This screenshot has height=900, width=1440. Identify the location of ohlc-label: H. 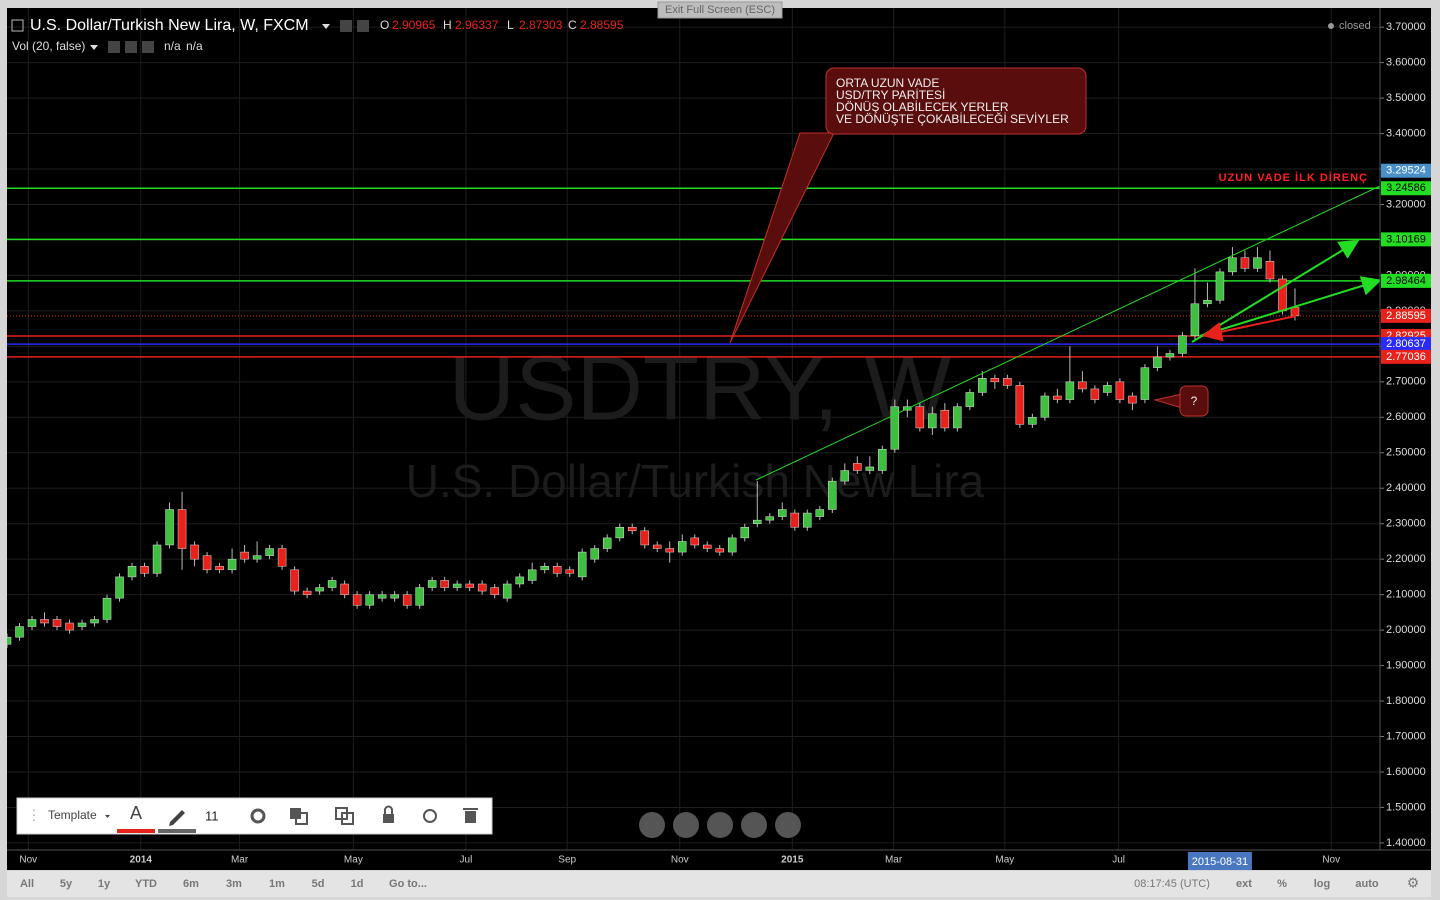
(447, 25).